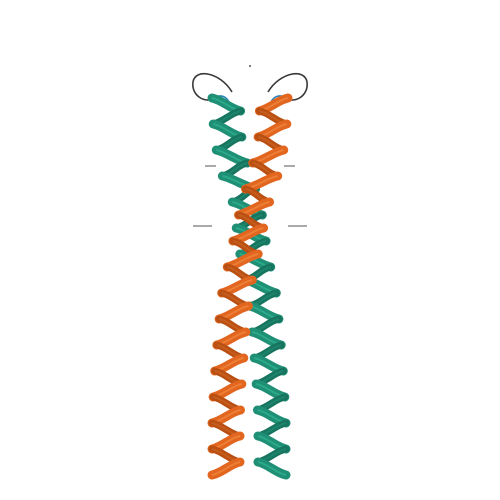 Image resolution: width=500 pixels, height=500 pixels. What do you see at coordinates (226, 468) in the screenshot?
I see `helix-chain-b-turn-highlight` at bounding box center [226, 468].